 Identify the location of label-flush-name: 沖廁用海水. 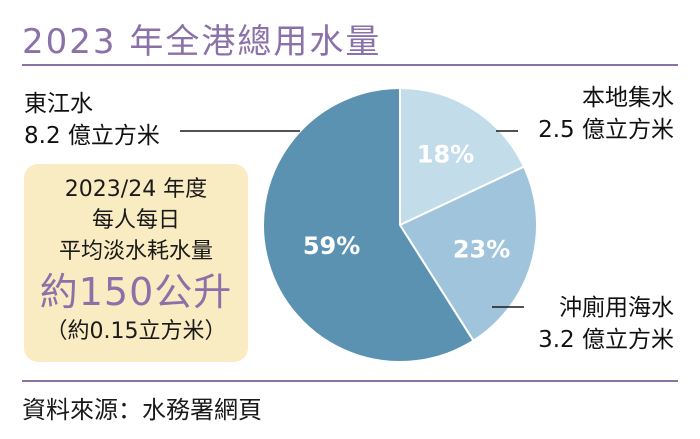
(616, 308).